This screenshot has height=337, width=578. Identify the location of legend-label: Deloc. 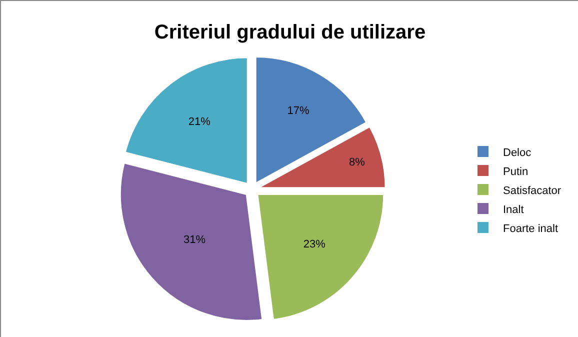
(517, 152).